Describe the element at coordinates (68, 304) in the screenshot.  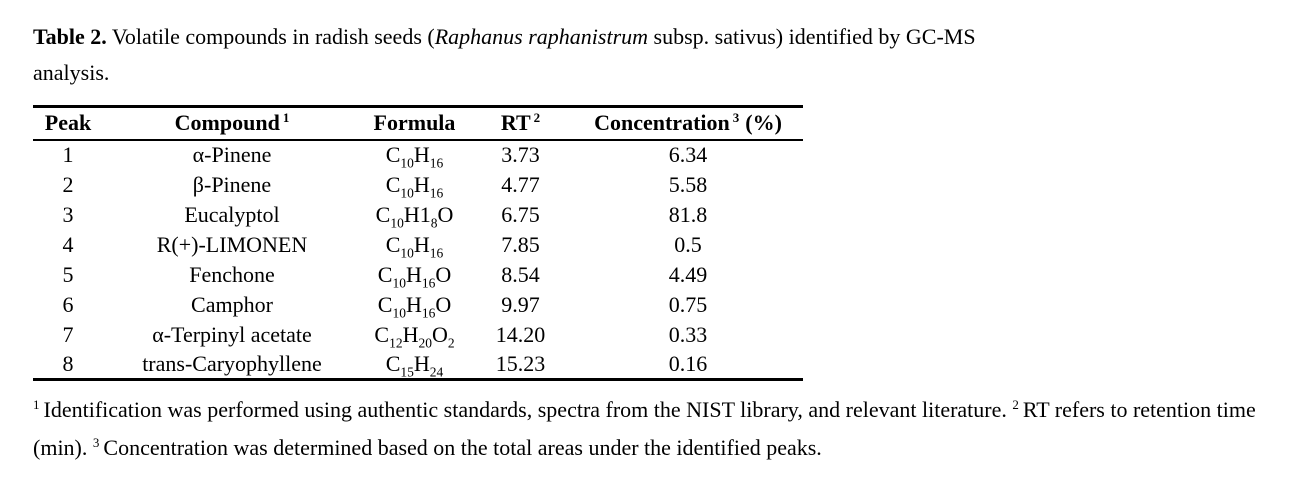
I see `cell-peak: 6` at that location.